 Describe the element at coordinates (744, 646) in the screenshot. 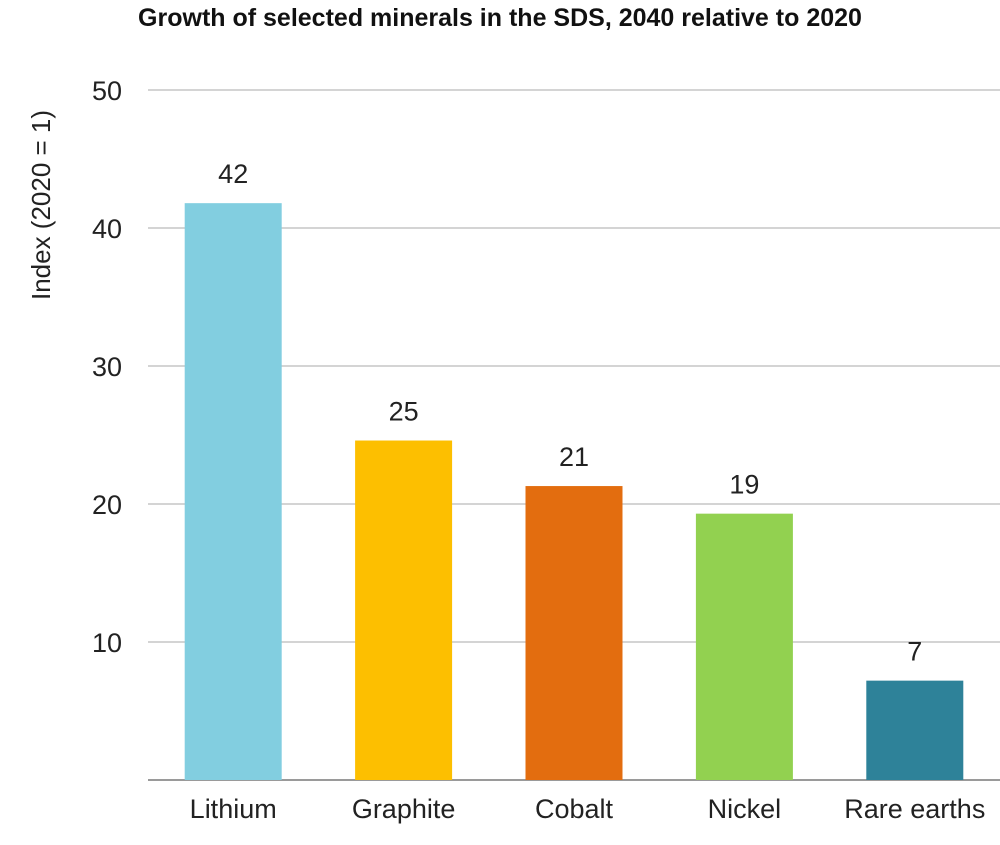

I see `bar-nickel` at that location.